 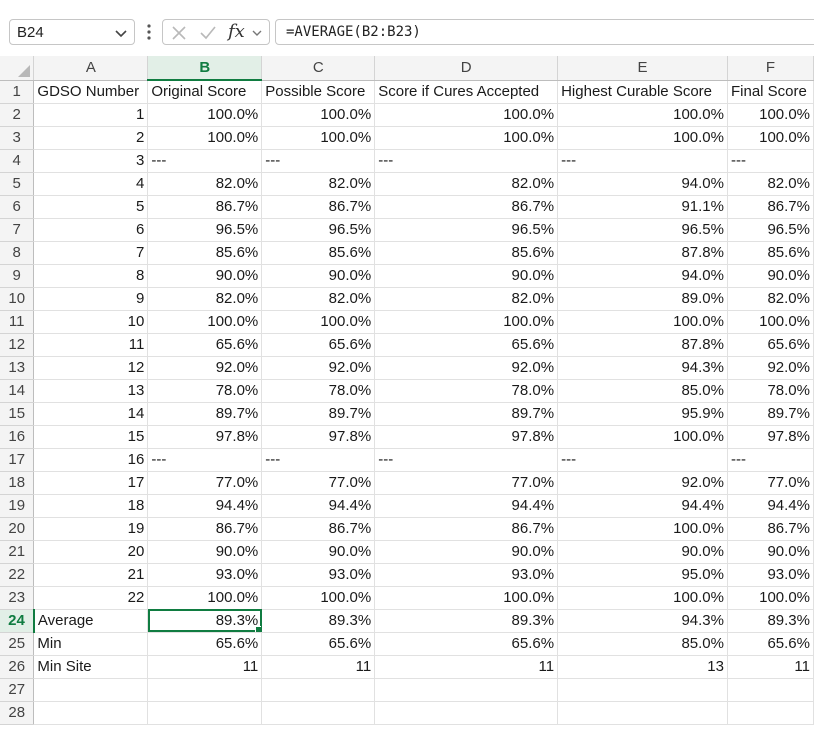 What do you see at coordinates (91, 690) in the screenshot?
I see `cell-a27` at bounding box center [91, 690].